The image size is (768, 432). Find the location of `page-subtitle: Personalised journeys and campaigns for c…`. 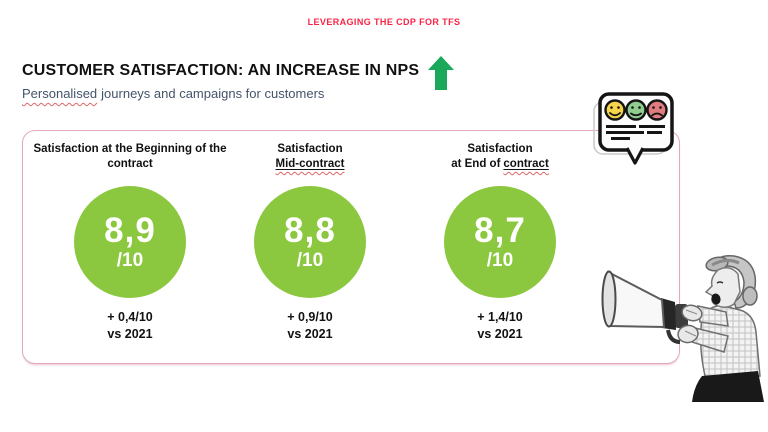

page-subtitle: Personalised journeys and campaigns for c… is located at coordinates (173, 93).